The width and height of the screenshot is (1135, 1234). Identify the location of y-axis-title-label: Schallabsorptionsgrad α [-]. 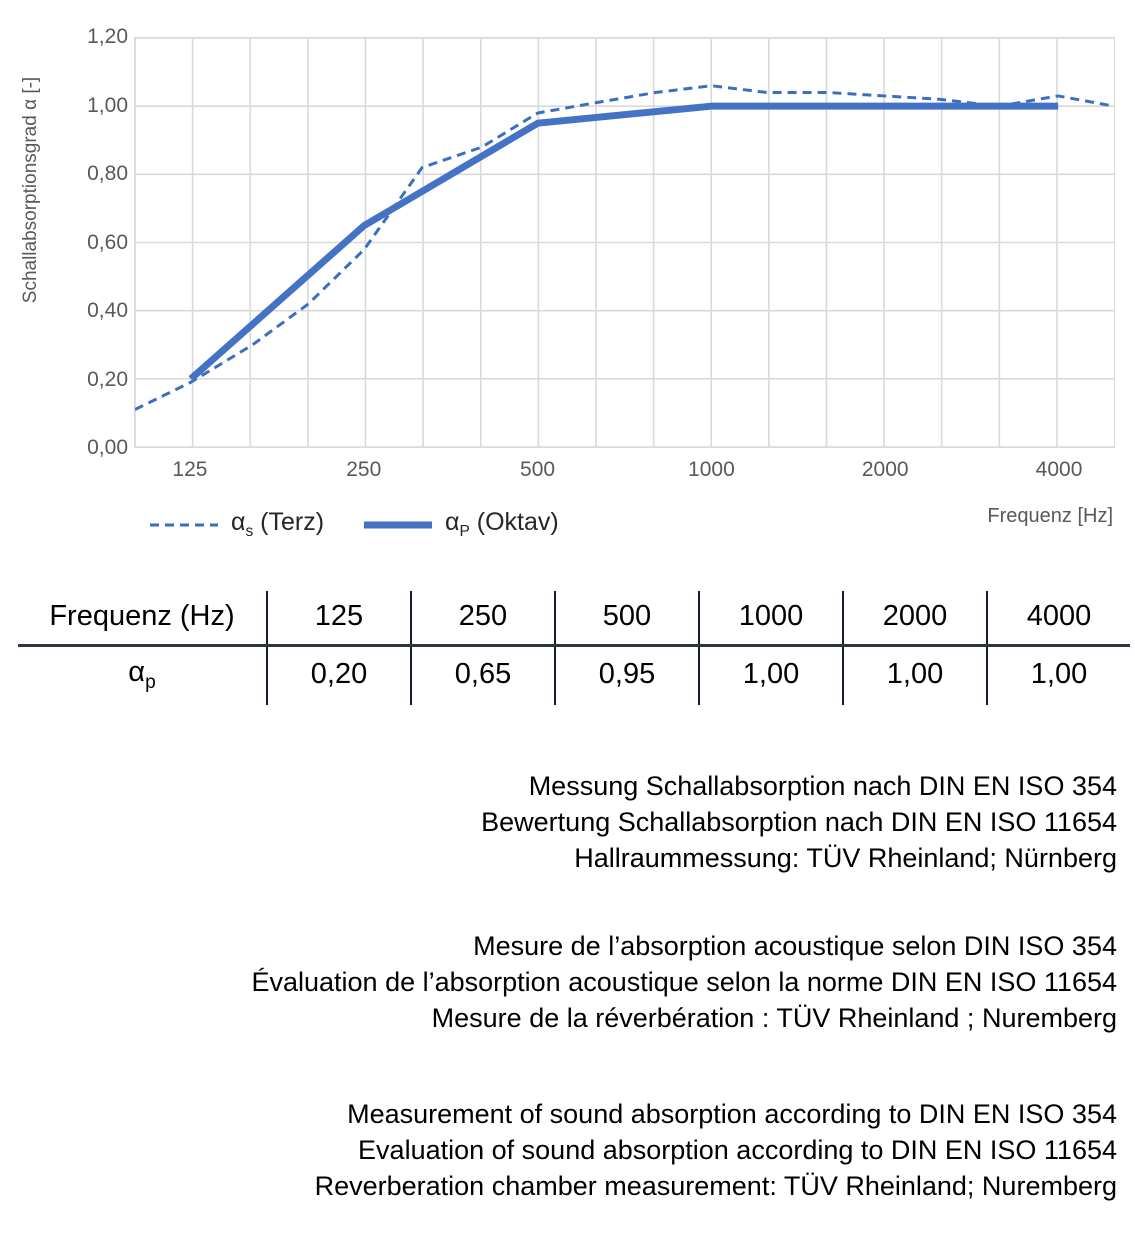
(30, 190).